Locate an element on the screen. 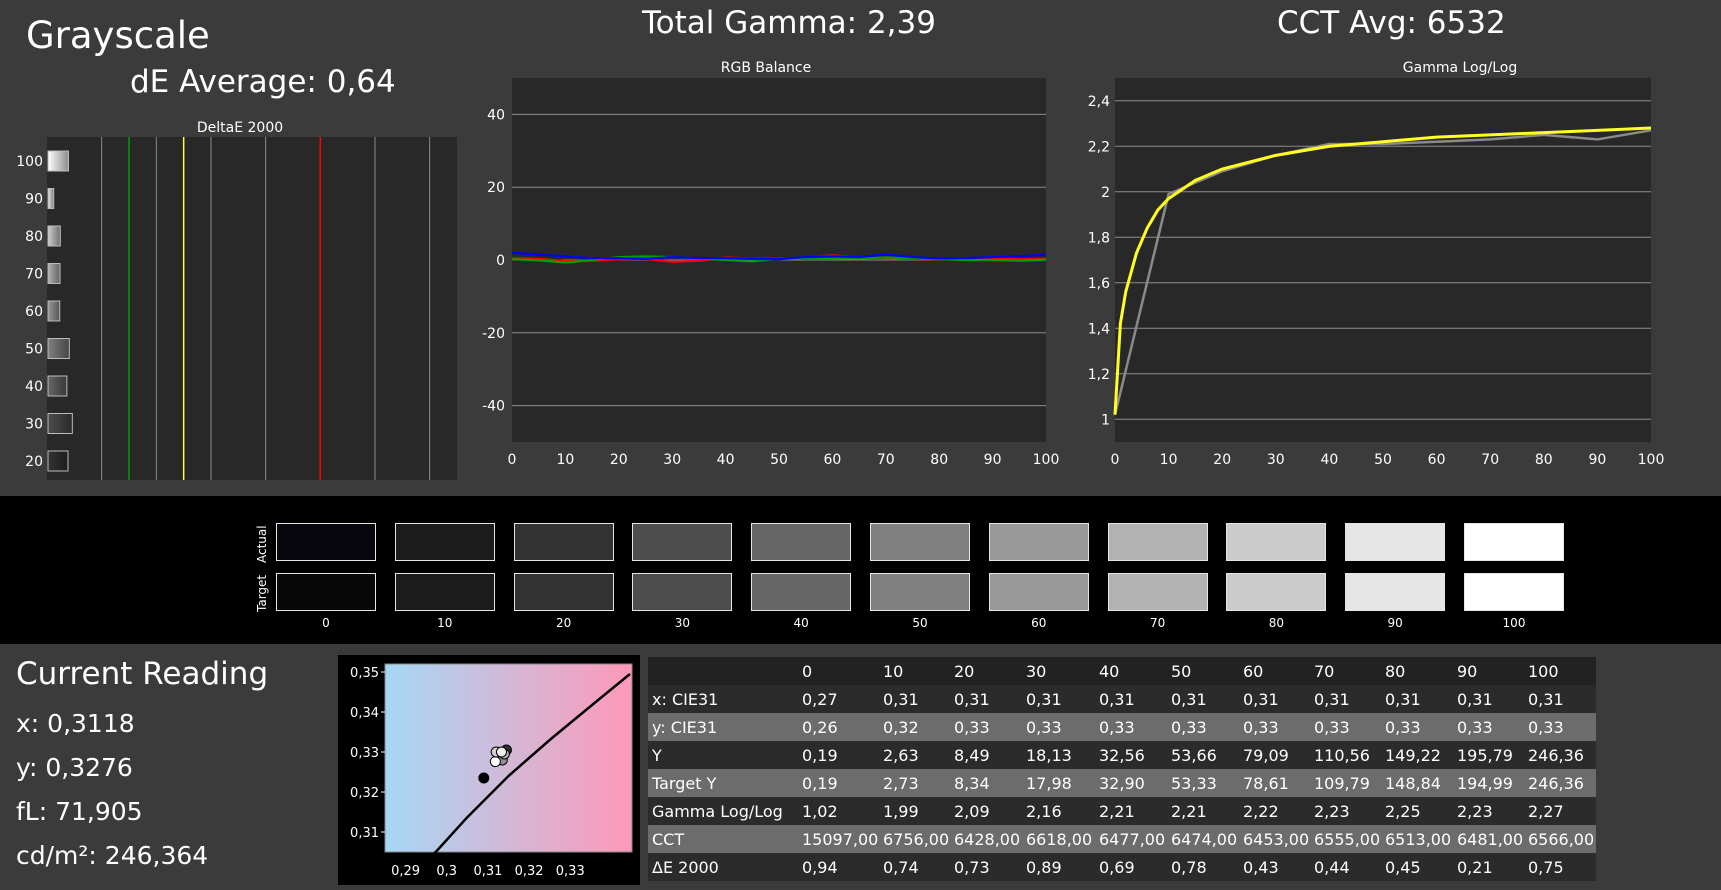  table-cell: 53,33 is located at coordinates (1203, 783).